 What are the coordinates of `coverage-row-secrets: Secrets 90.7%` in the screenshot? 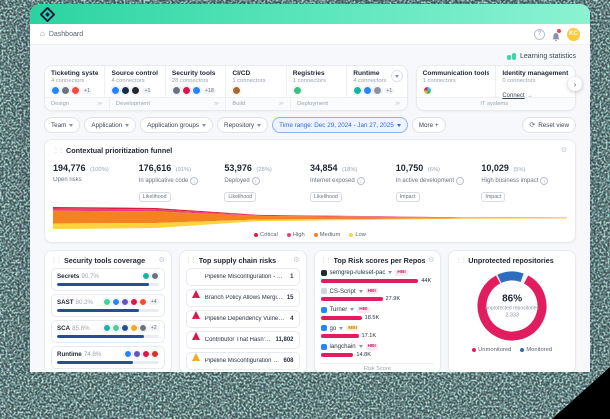 It's located at (108, 279).